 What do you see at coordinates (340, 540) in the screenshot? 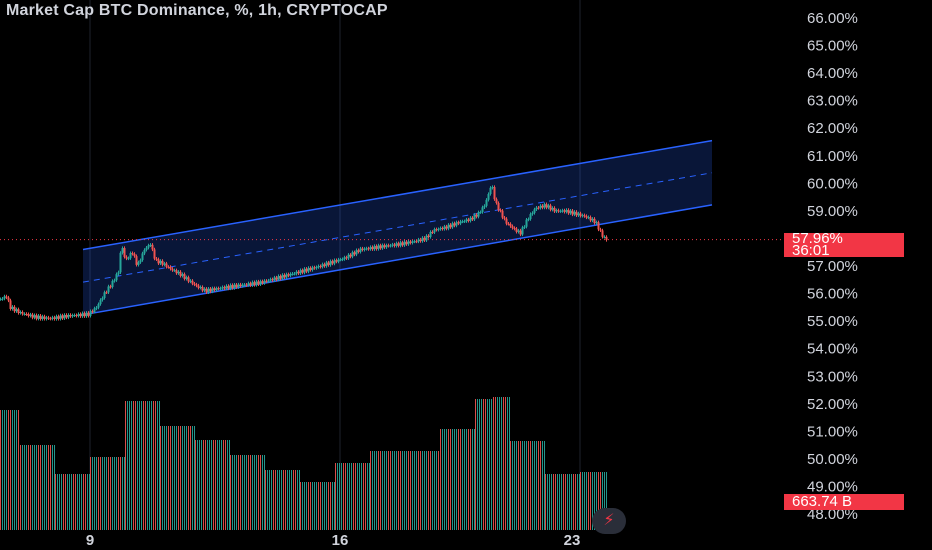
I see `x-tick-label: 16` at bounding box center [340, 540].